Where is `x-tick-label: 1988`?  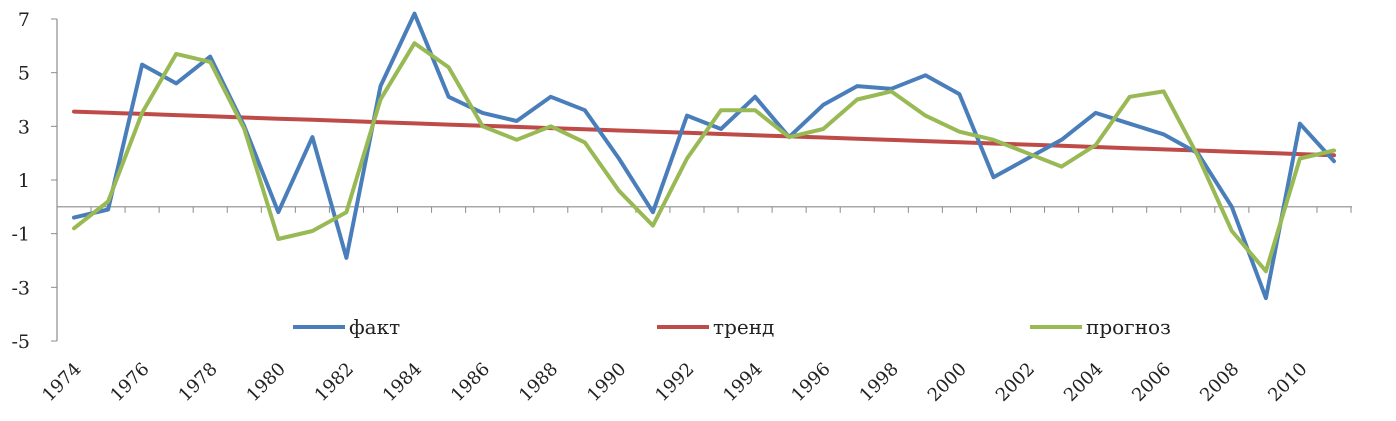
x-tick-label: 1988 is located at coordinates (538, 382).